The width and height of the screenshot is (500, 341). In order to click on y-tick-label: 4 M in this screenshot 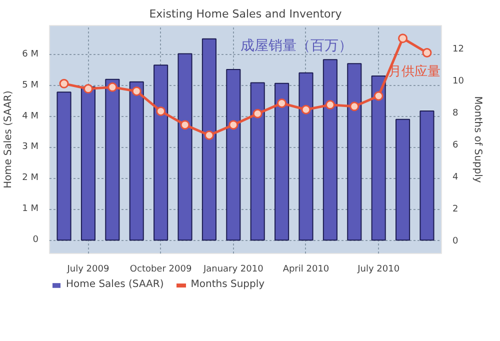, I will do `click(30, 116)`.